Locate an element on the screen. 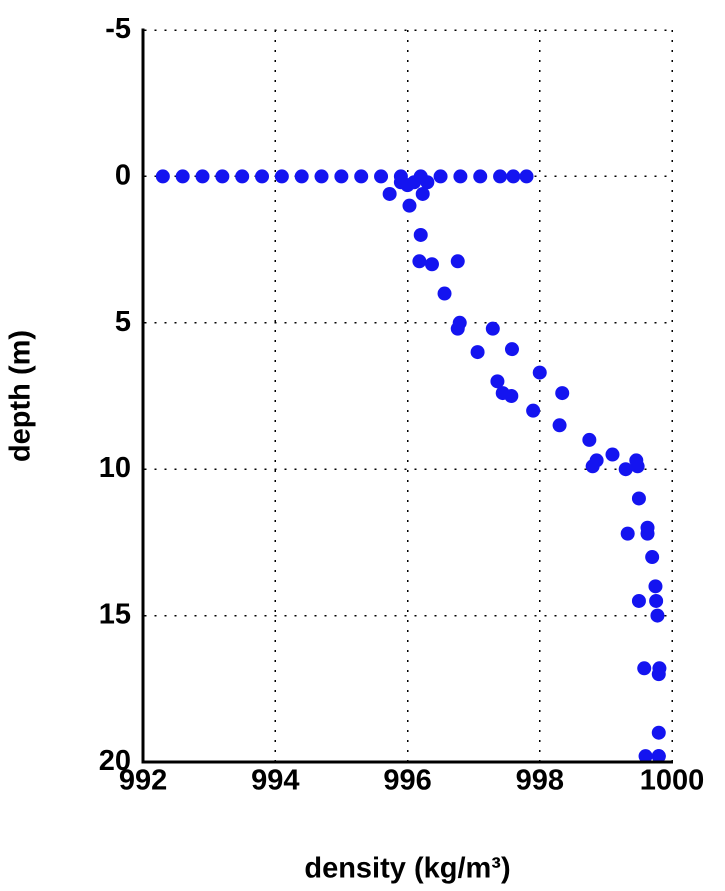  y-tick-label: 5 is located at coordinates (122, 322).